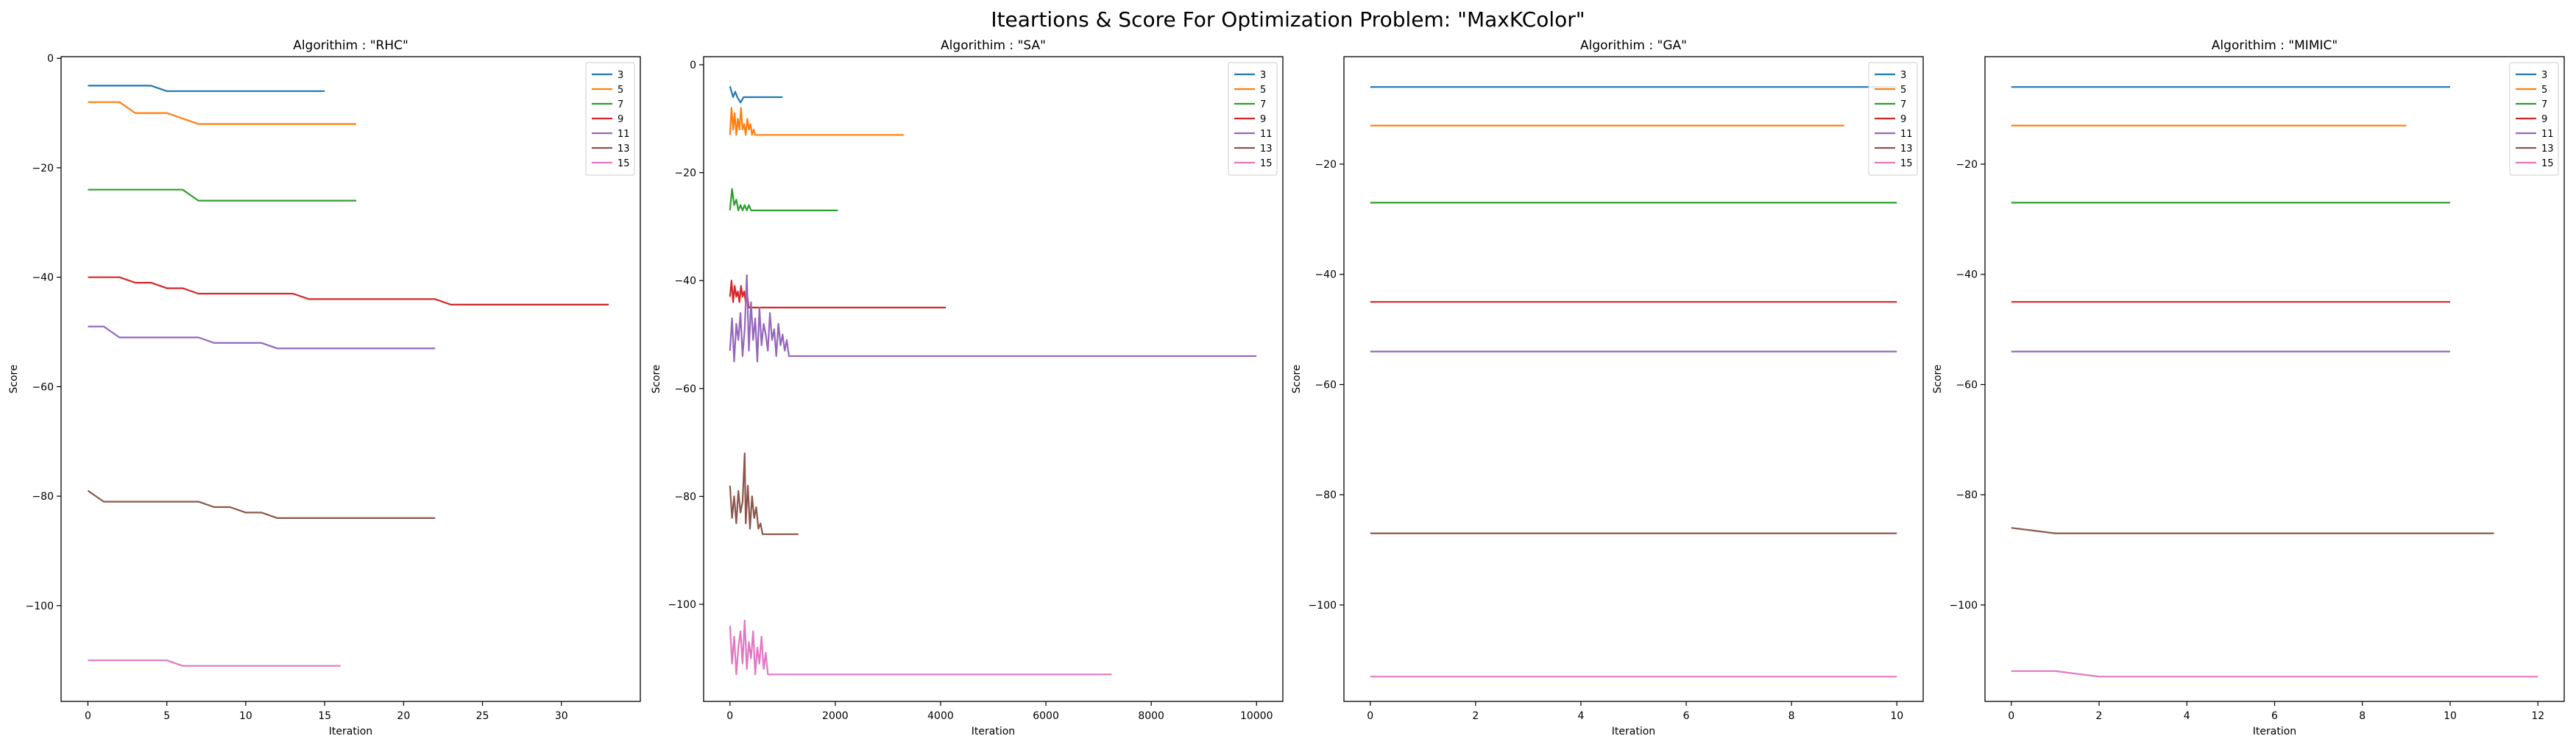 This screenshot has width=2576, height=736. Describe the element at coordinates (1686, 716) in the screenshot. I see `x-tick-label: 6` at that location.